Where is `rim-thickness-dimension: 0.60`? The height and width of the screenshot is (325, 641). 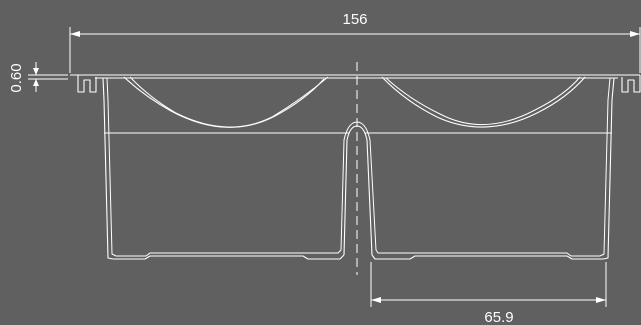
rim-thickness-dimension: 0.60 is located at coordinates (38, 77).